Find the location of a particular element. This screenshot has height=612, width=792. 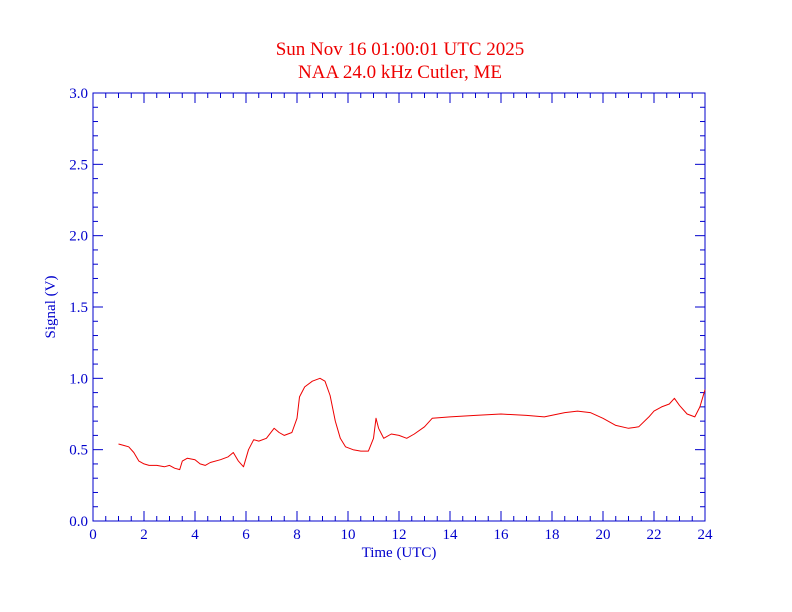

x-tick-label: 14 is located at coordinates (451, 535).